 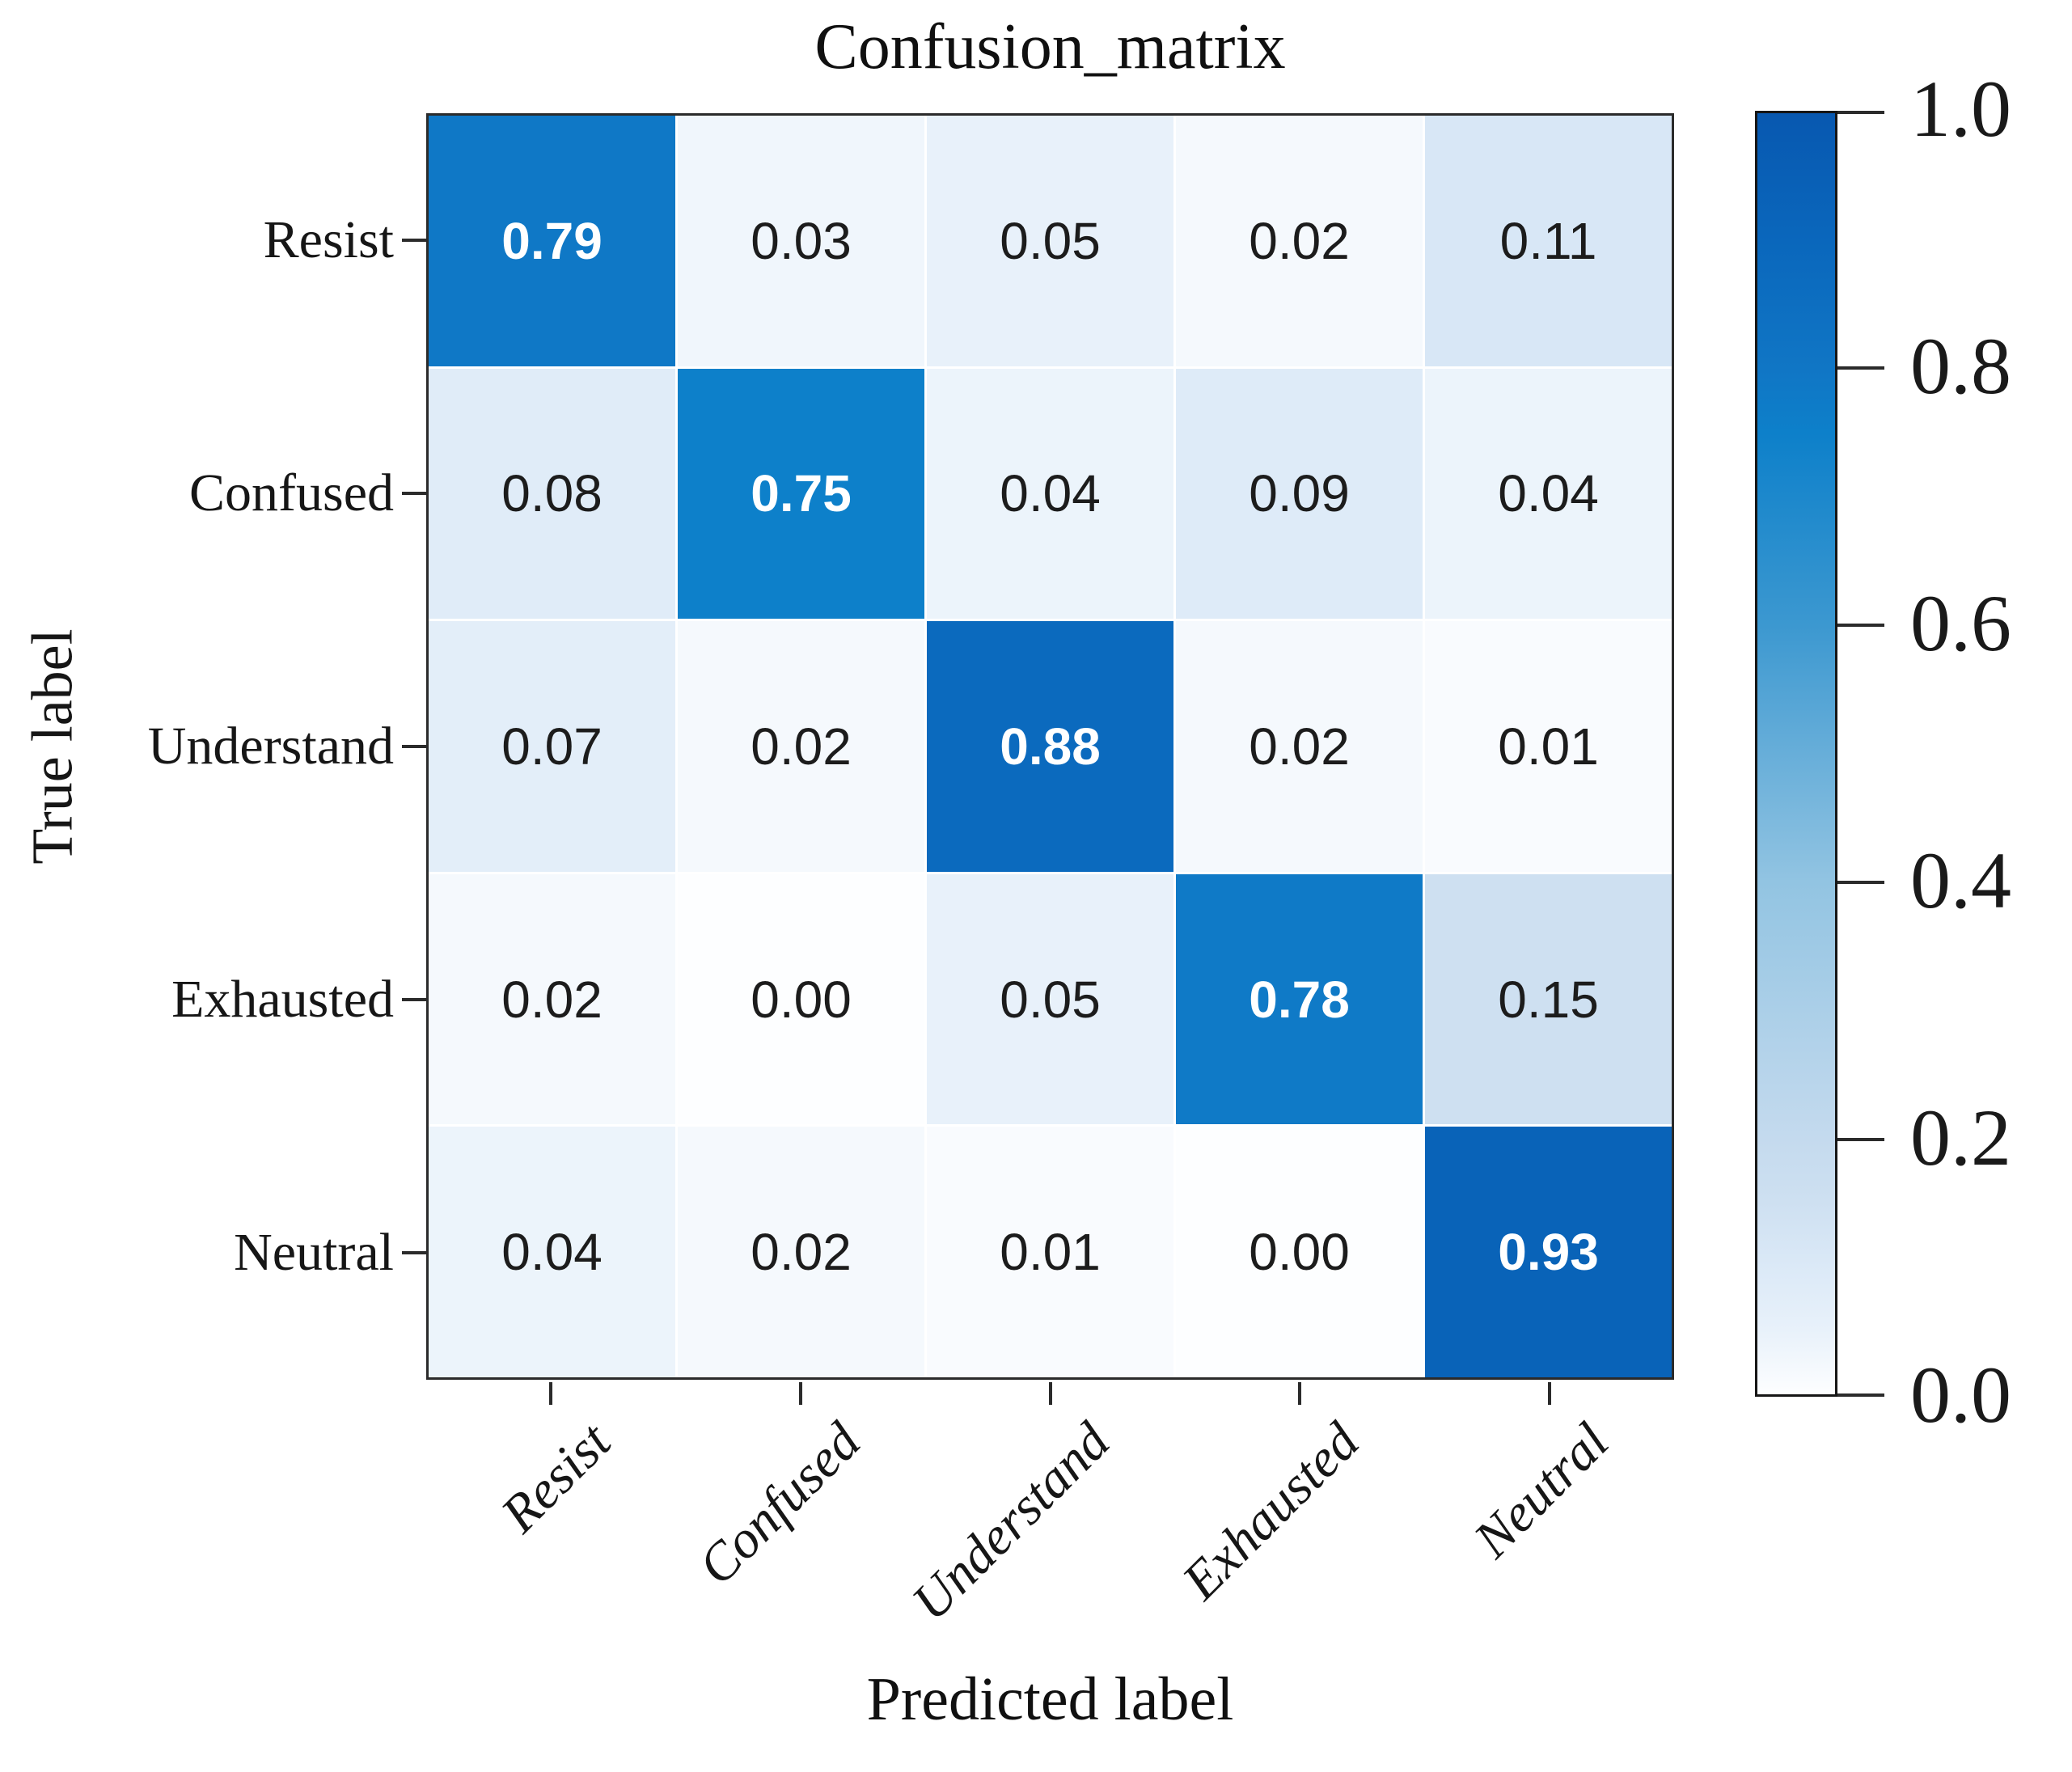 I want to click on y-tick-label-resist: Resist, so click(x=328, y=239).